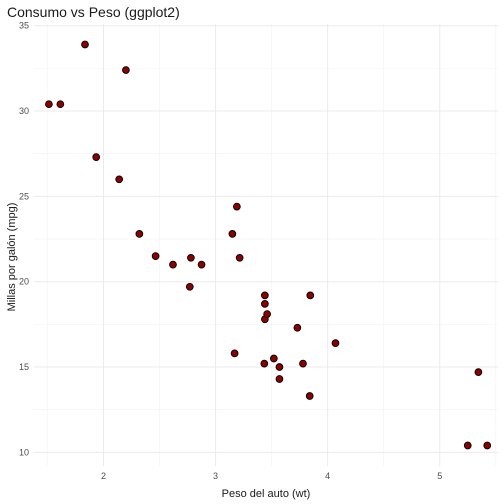 This screenshot has width=504, height=504. What do you see at coordinates (24, 452) in the screenshot?
I see `y-tick-label: 10` at bounding box center [24, 452].